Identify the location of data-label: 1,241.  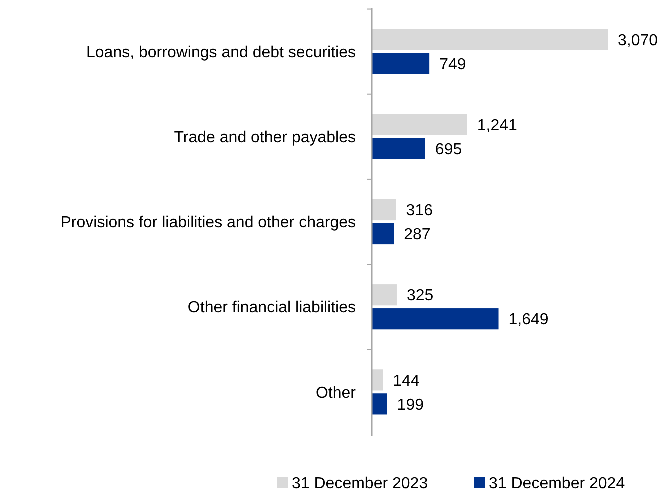
(497, 126).